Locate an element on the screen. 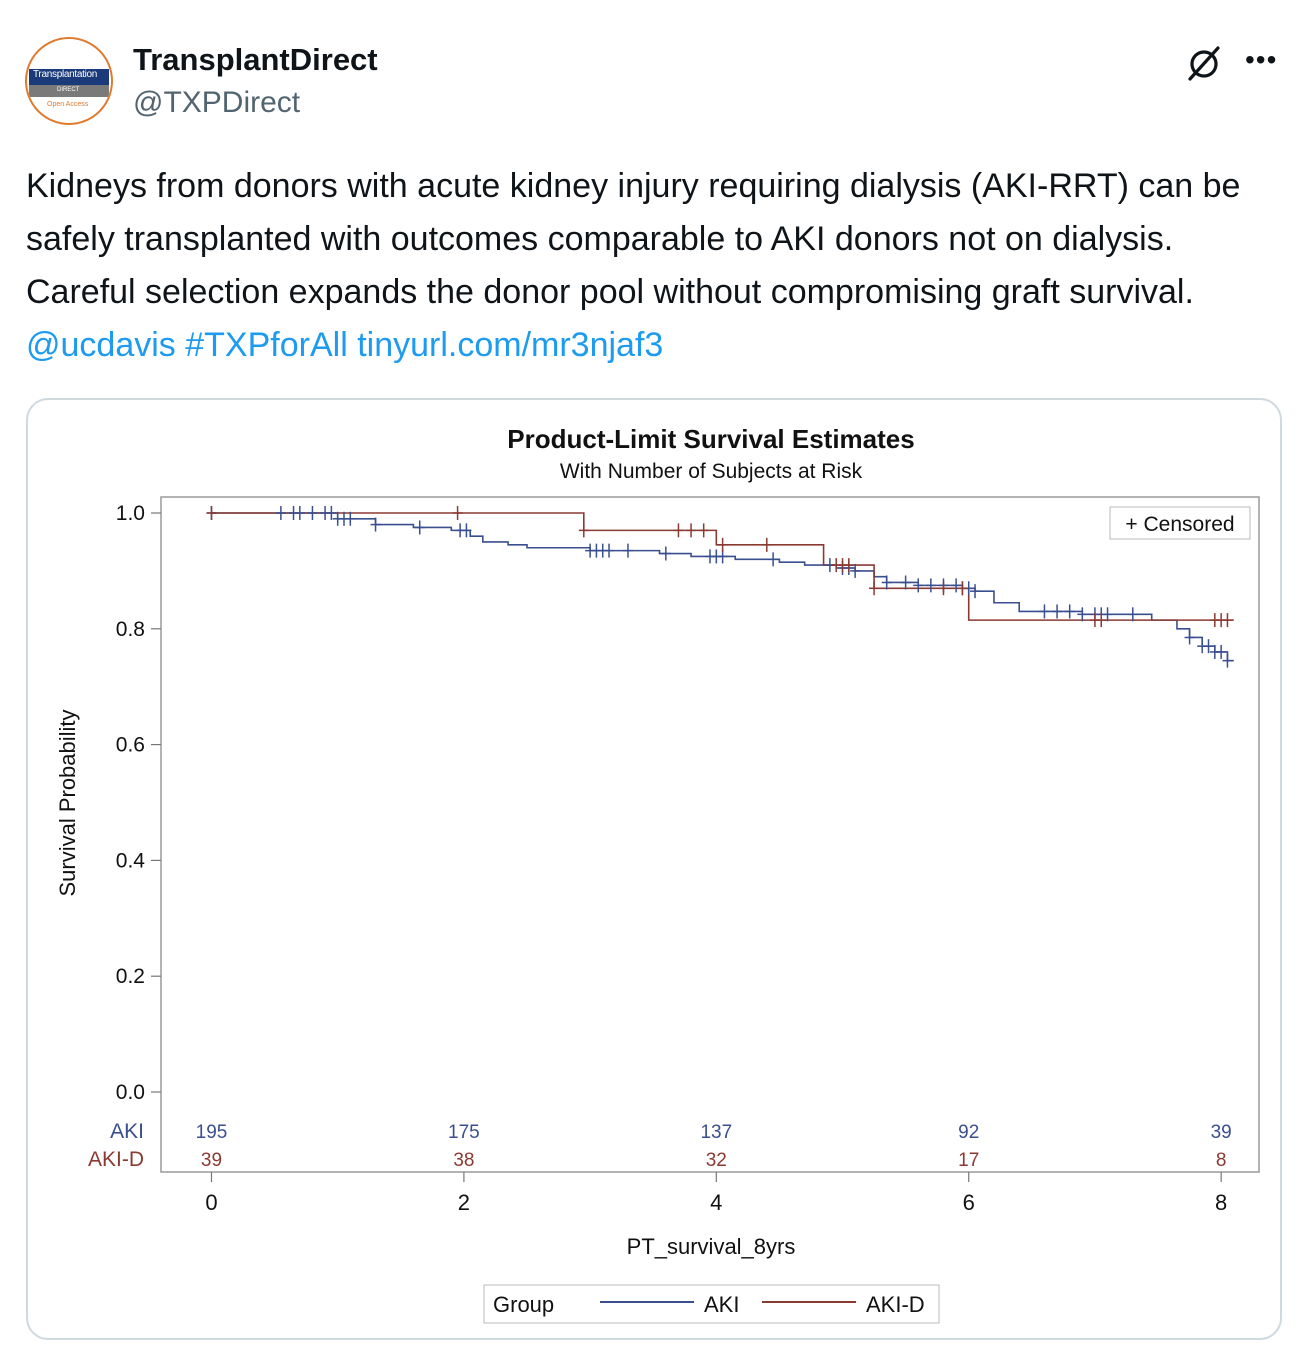 The image size is (1300, 1352). avatar-logo-caption: Open Access is located at coordinates (68, 104).